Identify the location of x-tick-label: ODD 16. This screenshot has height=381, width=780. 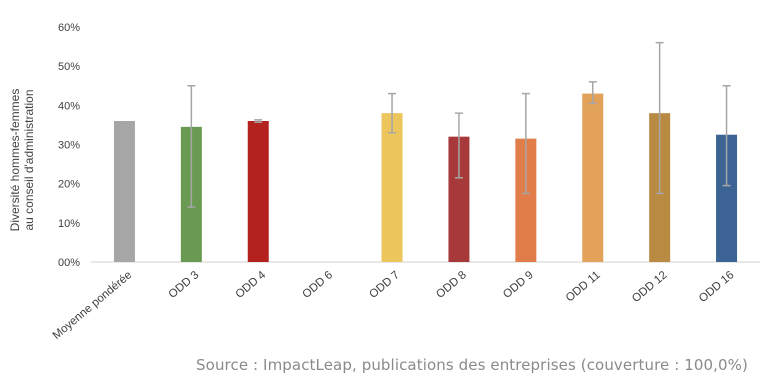
(717, 287).